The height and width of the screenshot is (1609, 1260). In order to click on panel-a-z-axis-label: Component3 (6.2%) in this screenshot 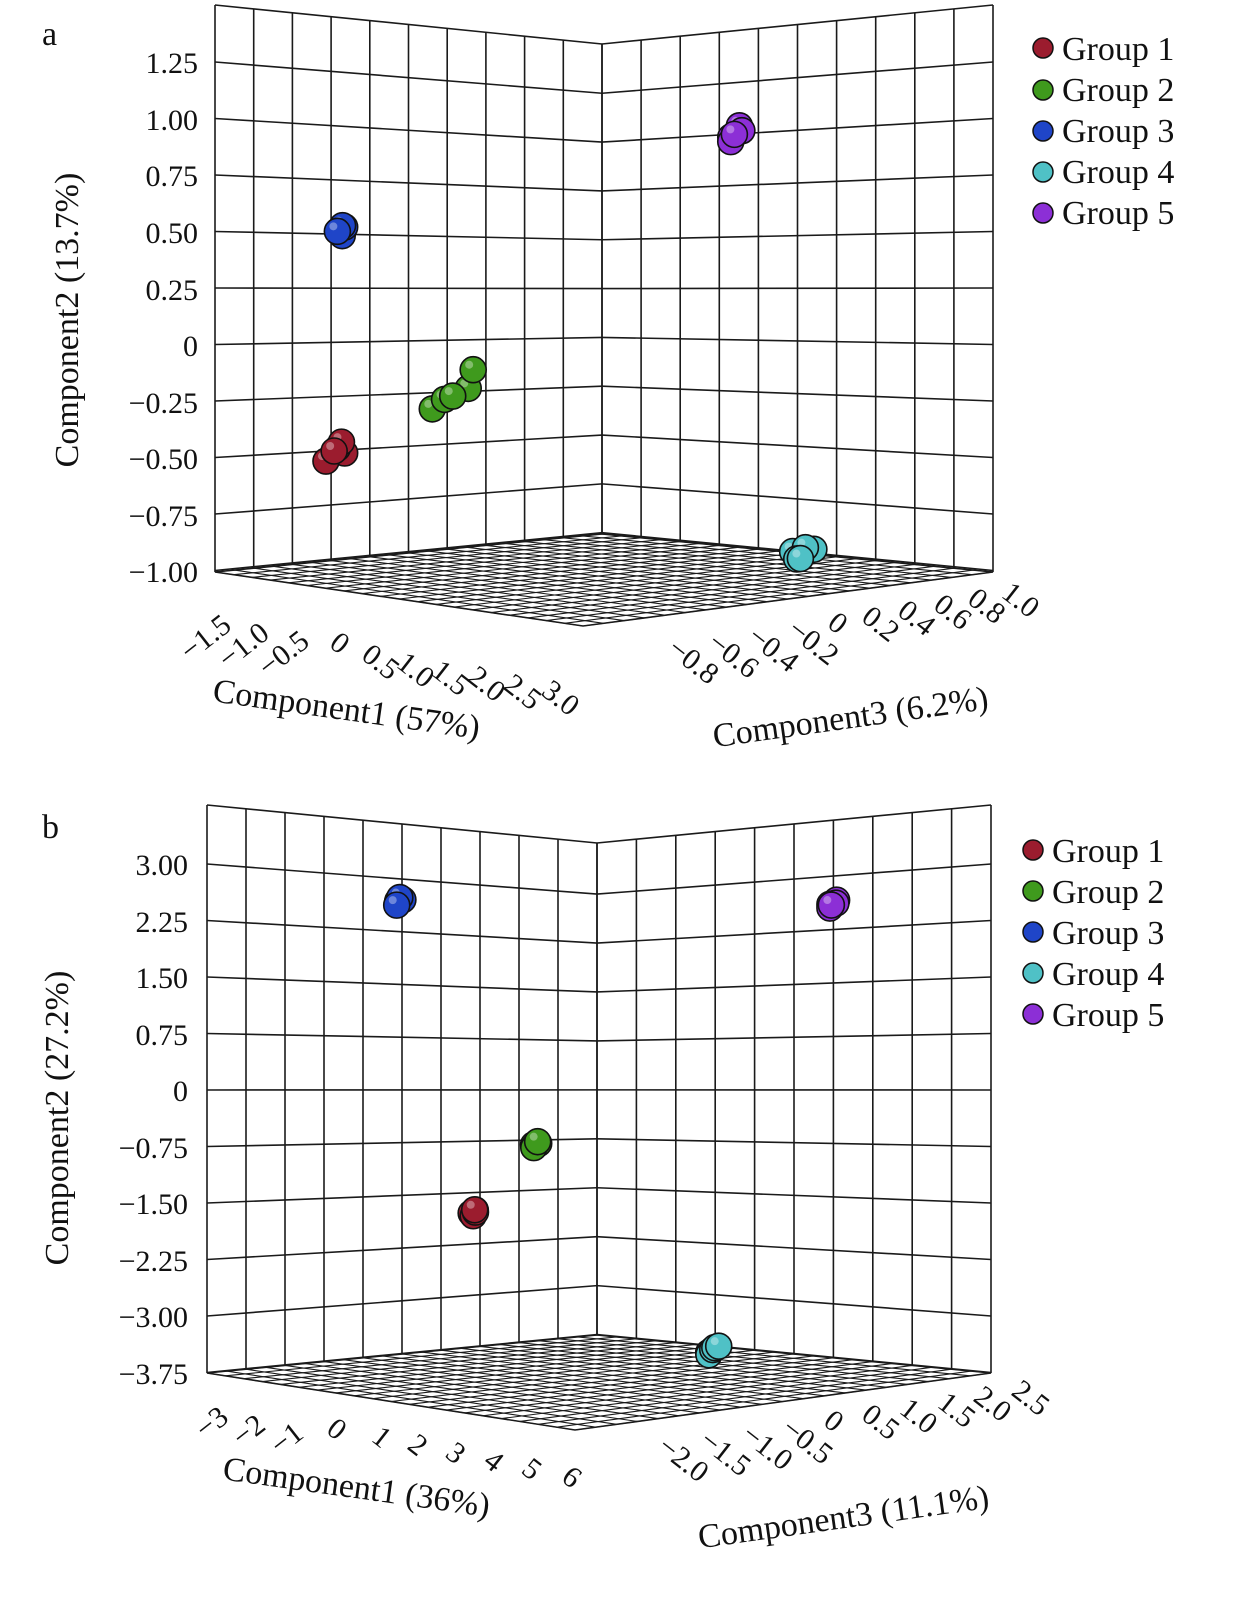, I will do `click(850, 717)`.